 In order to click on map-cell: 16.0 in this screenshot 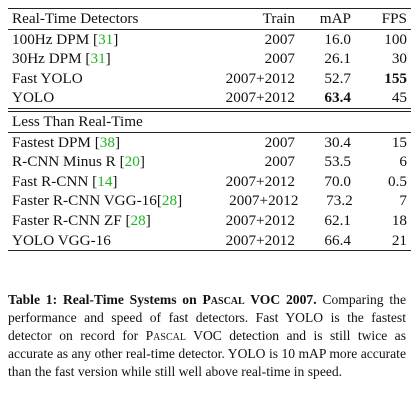, I will do `click(337, 39)`.